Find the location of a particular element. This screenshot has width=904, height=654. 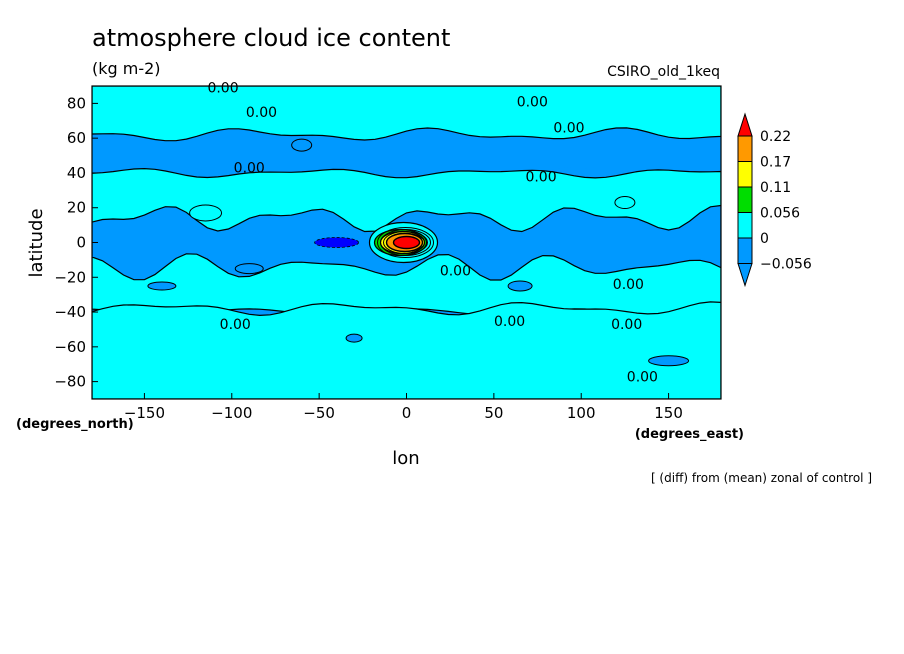

x-tick-label: −50 is located at coordinates (319, 413).